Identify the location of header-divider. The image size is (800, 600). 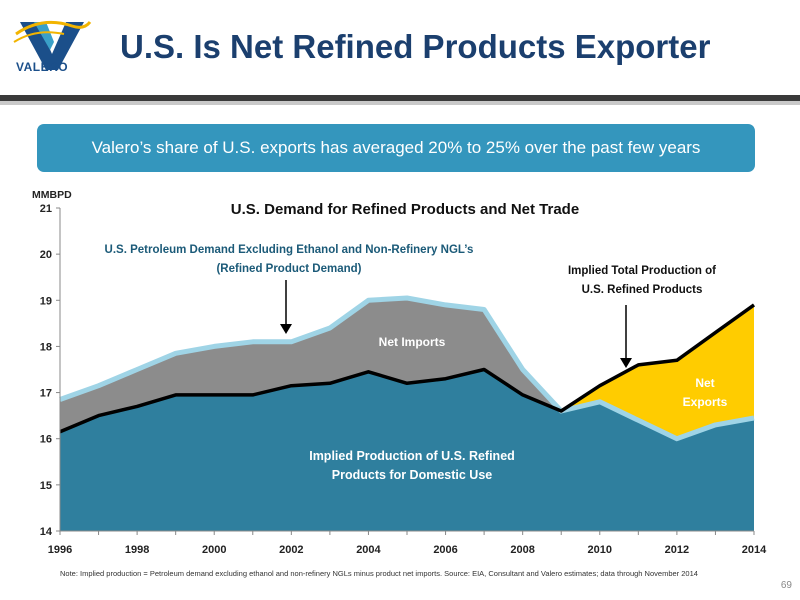
(400, 98).